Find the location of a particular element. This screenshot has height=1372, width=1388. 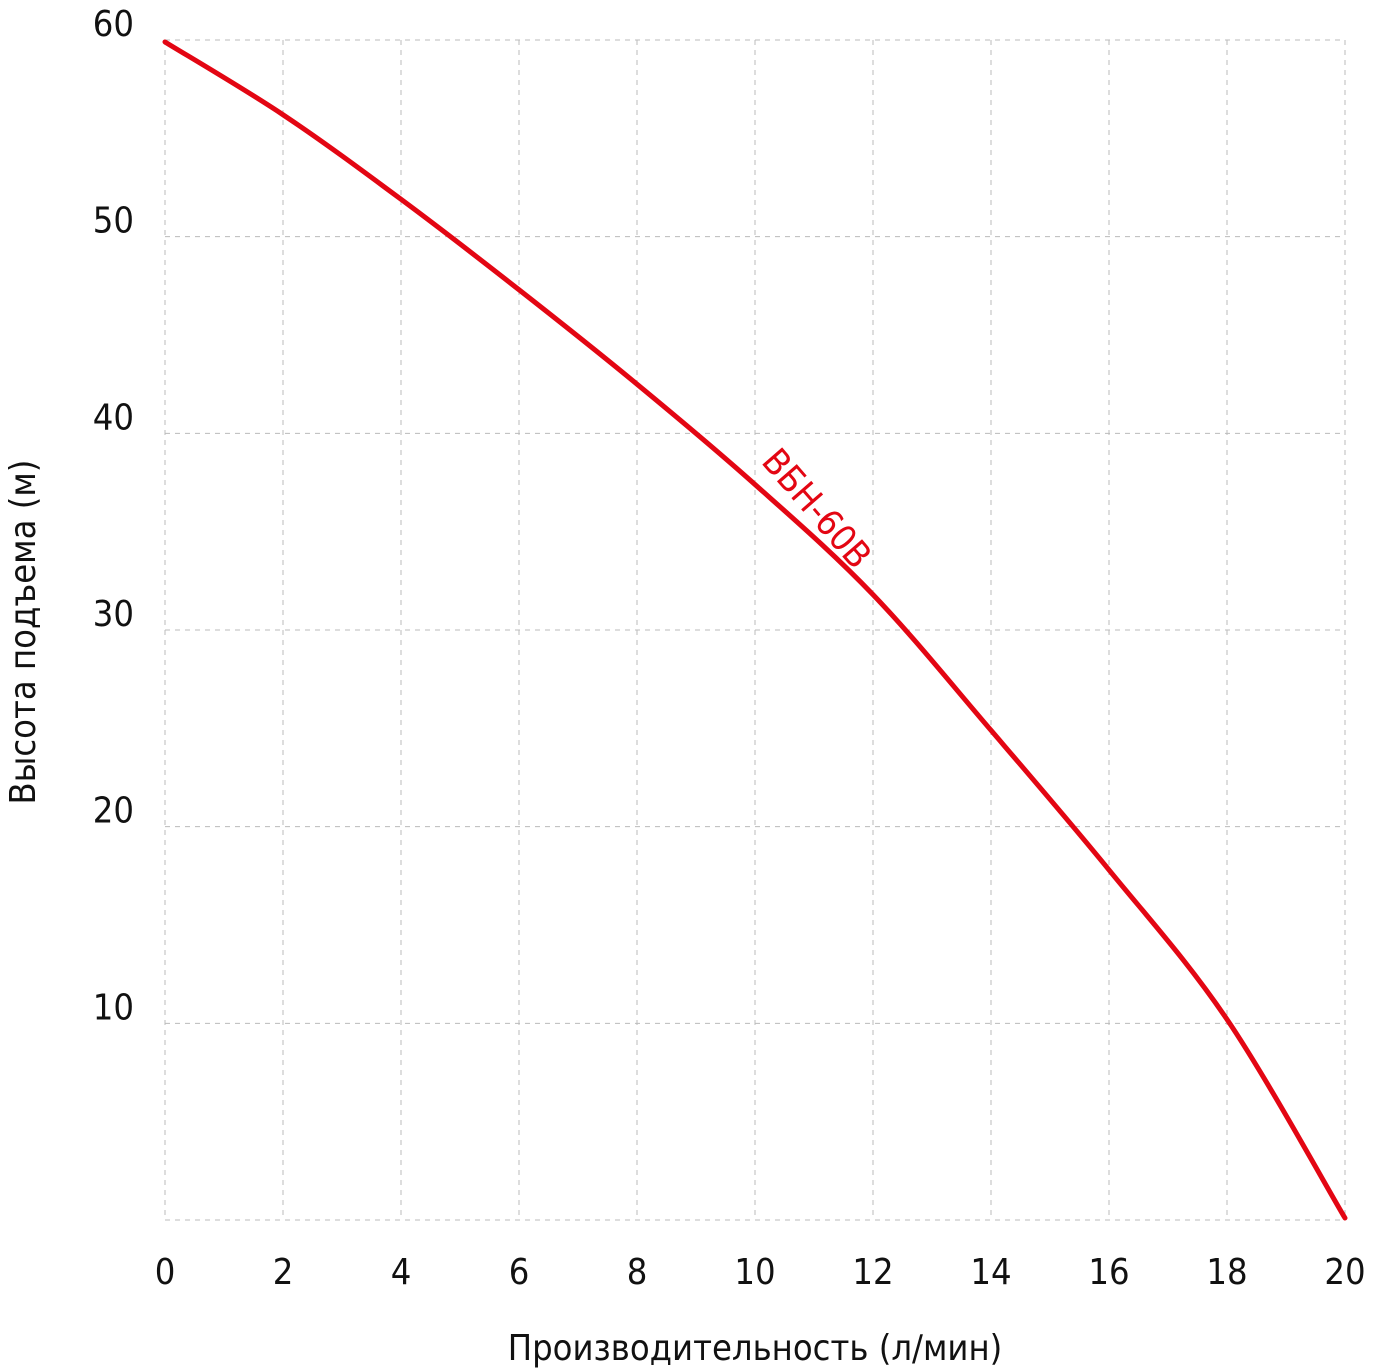

y-tick-label: 10 is located at coordinates (113, 1007).